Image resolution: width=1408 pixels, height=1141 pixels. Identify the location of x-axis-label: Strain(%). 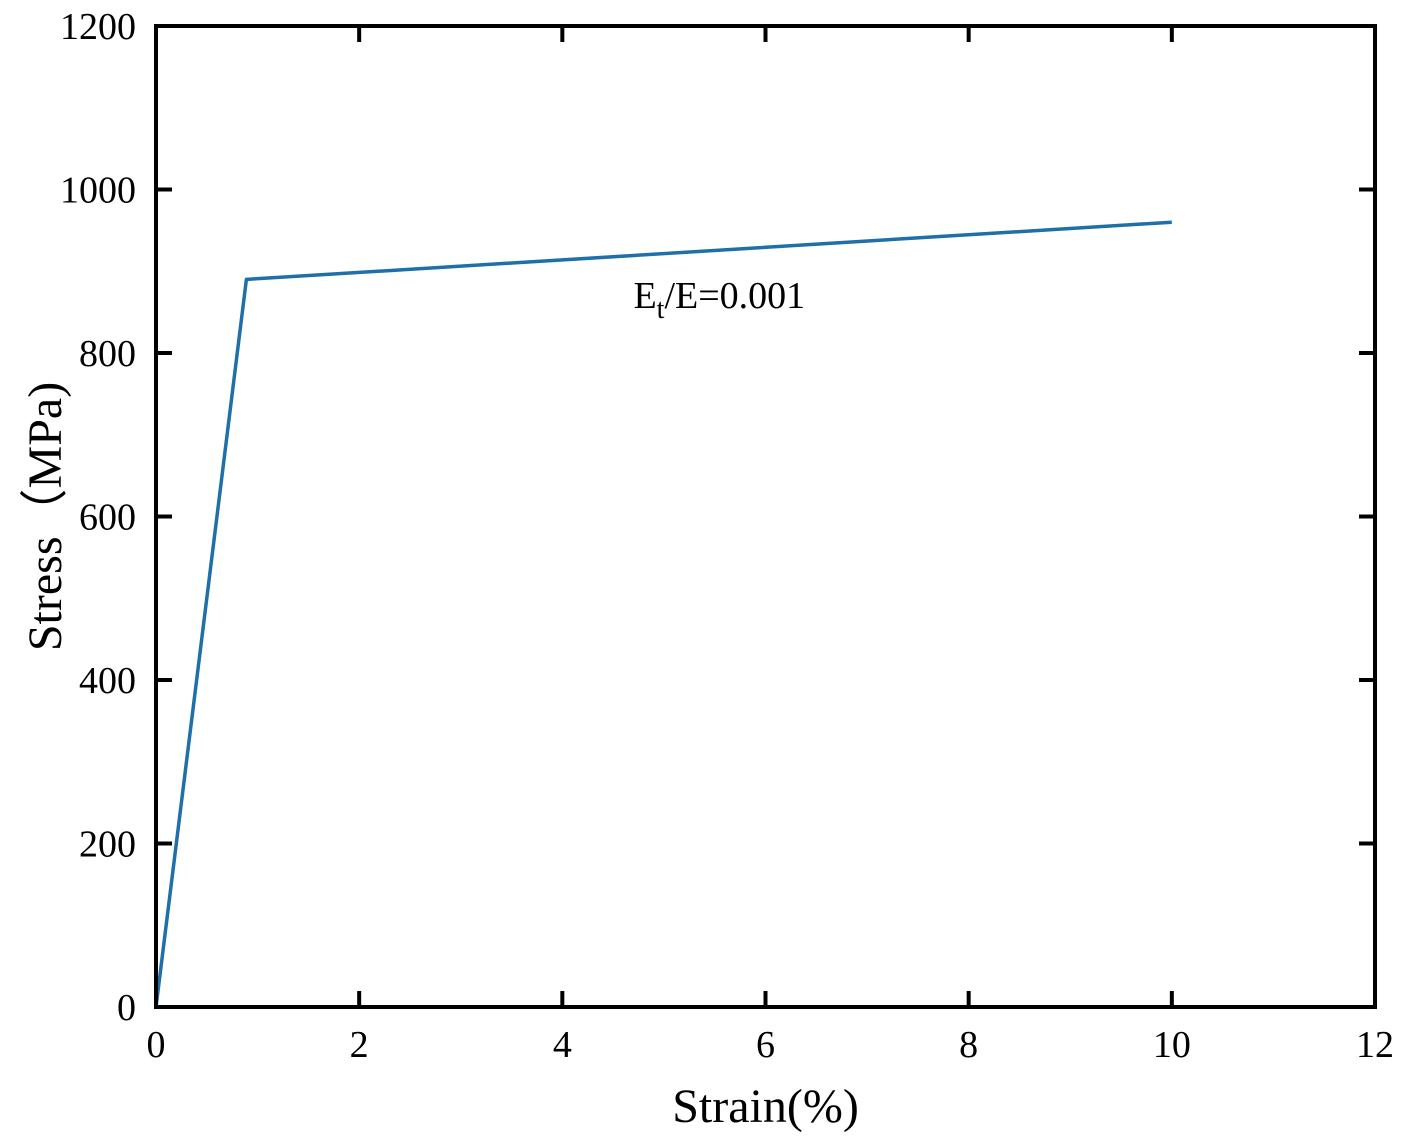
(765, 1106).